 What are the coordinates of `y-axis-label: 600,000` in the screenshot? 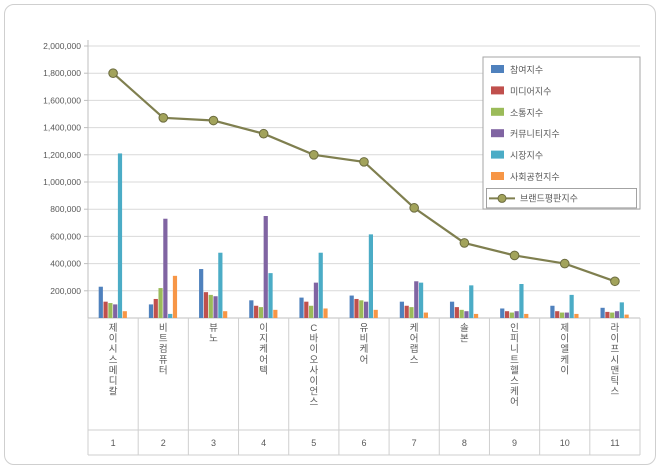 It's located at (65, 236).